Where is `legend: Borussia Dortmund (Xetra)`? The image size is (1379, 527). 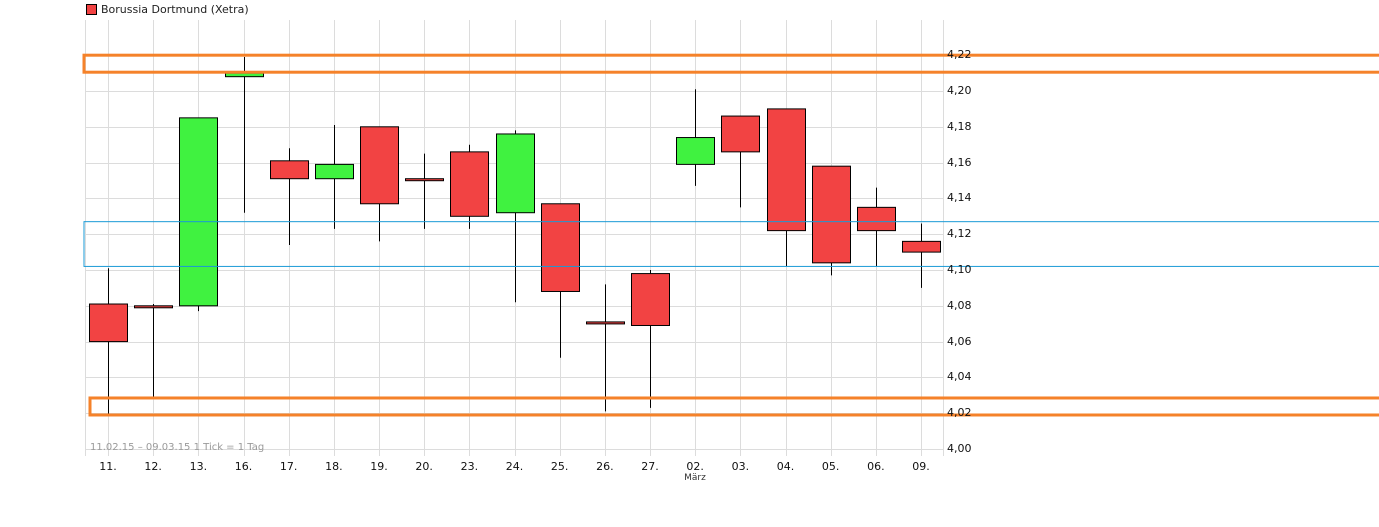 legend: Borussia Dortmund (Xetra) is located at coordinates (167, 9).